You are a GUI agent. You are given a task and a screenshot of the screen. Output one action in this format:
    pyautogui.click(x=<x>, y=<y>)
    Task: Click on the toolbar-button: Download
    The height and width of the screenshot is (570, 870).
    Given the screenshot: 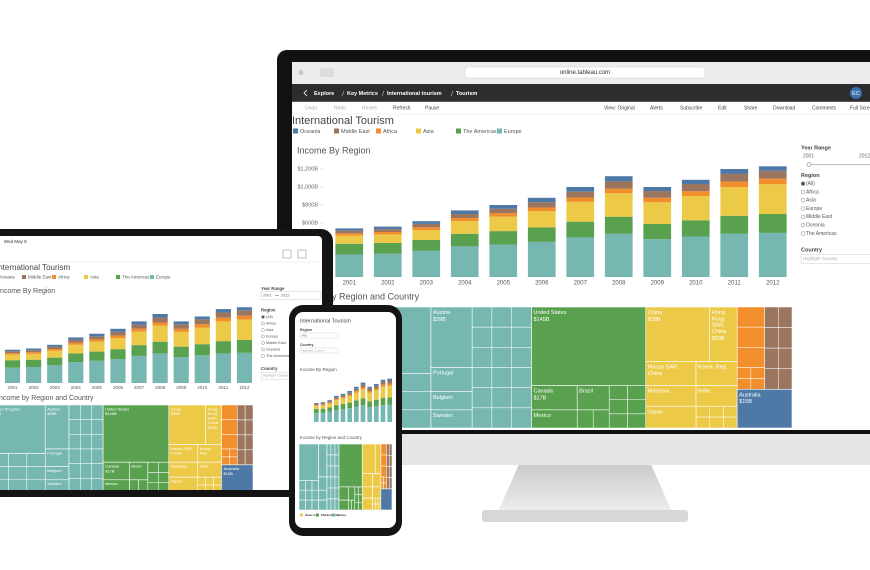 What is the action you would take?
    pyautogui.click(x=784, y=108)
    